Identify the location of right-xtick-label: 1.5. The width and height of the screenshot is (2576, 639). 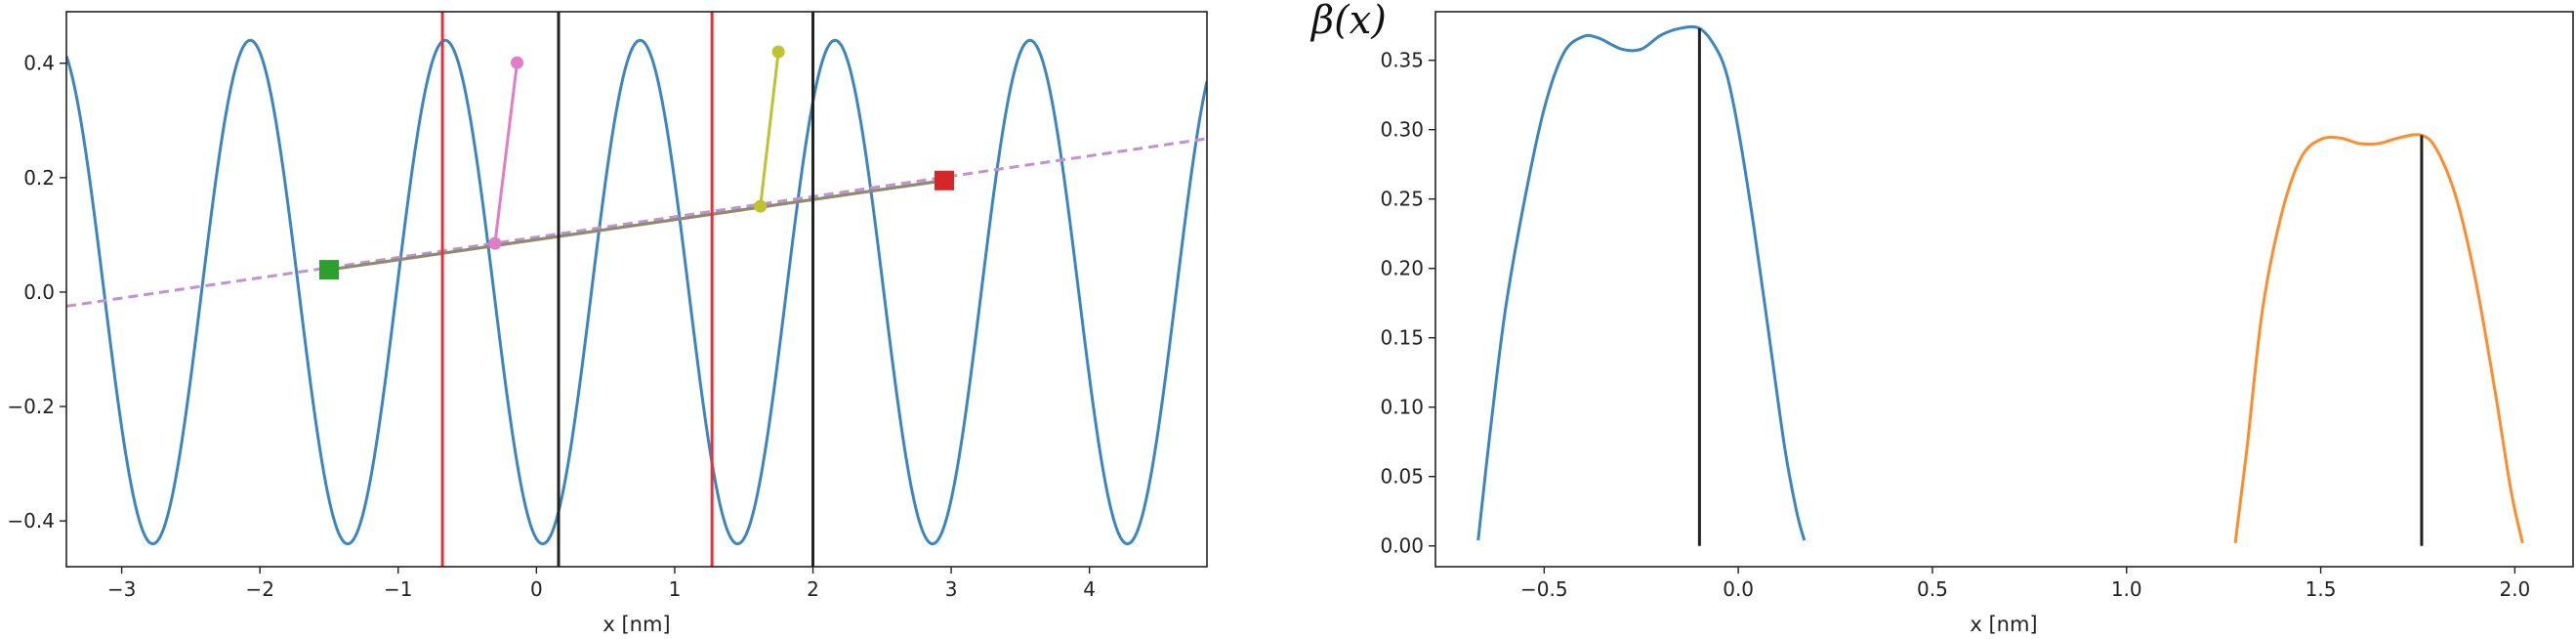
(2321, 589).